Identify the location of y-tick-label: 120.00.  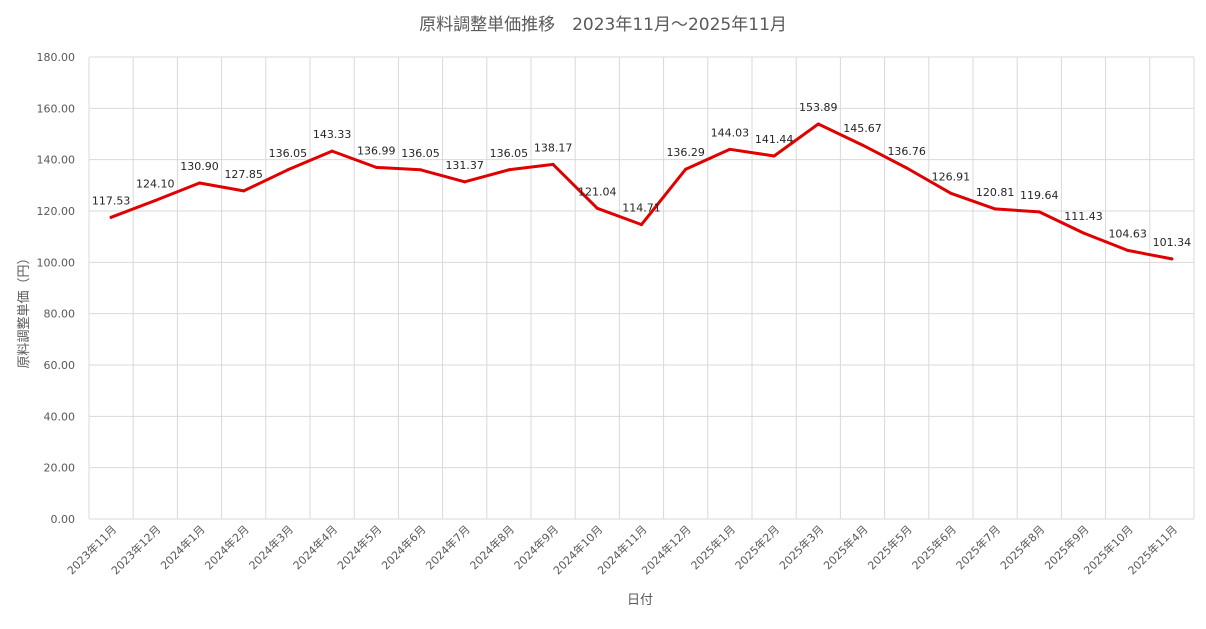
(56, 211).